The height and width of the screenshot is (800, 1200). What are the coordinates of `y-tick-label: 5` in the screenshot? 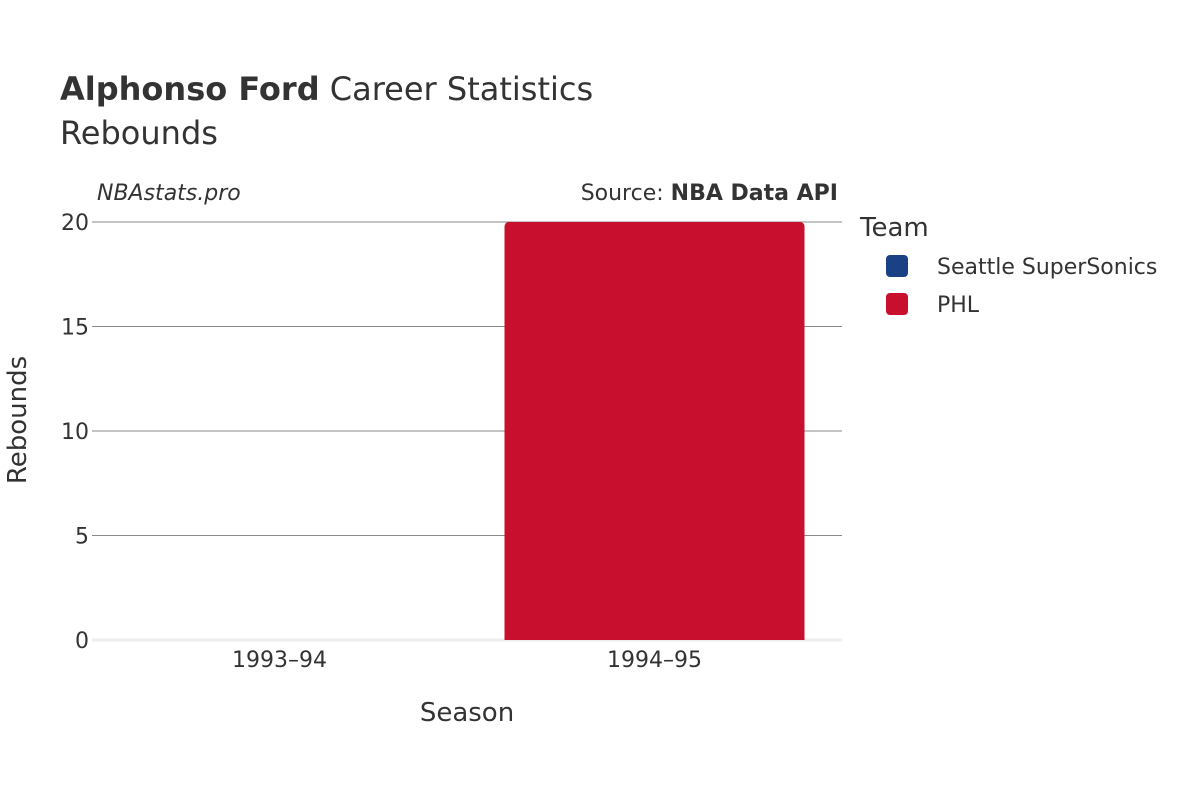 It's located at (82, 537).